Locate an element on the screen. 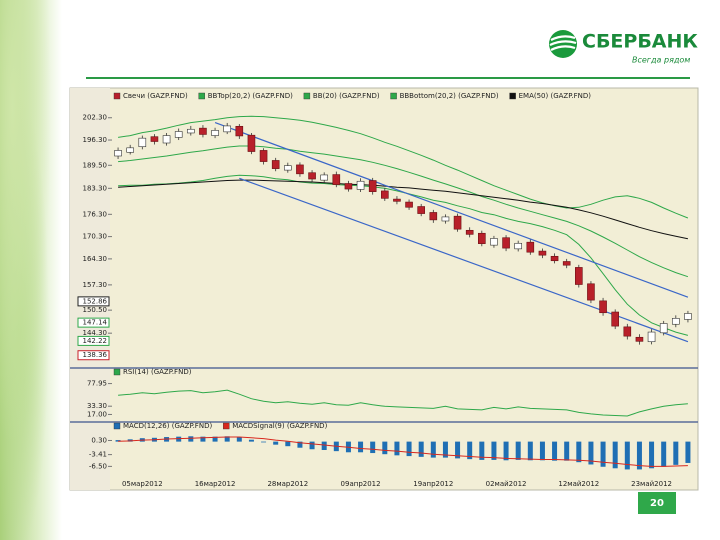 This screenshot has width=720, height=540. y-tick-label: 164.30 is located at coordinates (95, 259).